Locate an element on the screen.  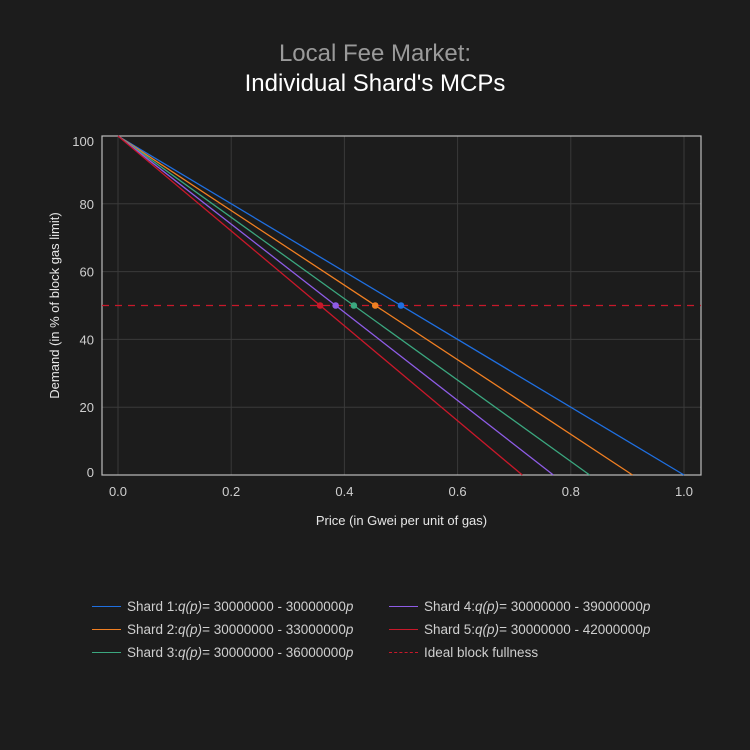
legend-item-shard-4: Shard 4: q(p) = 30000000 - 39000000 p is located at coordinates (519, 606).